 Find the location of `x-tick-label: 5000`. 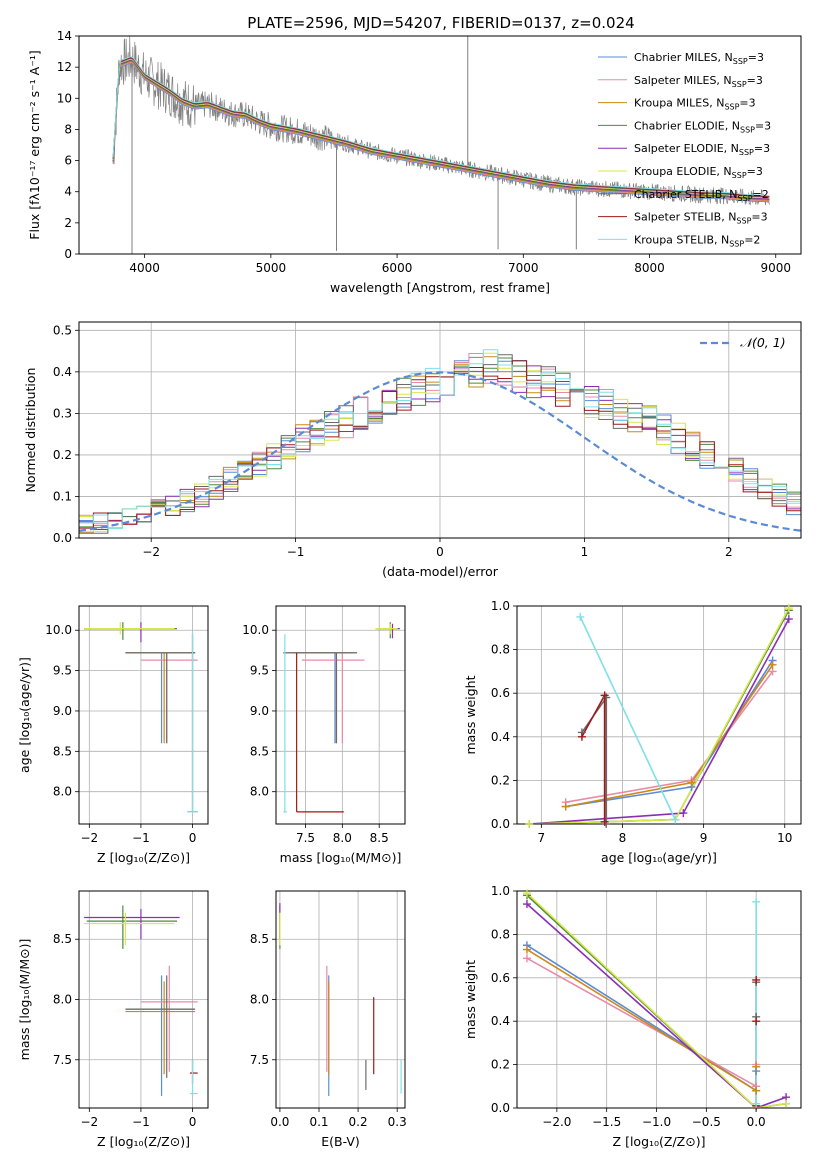

x-tick-label: 5000 is located at coordinates (271, 268).